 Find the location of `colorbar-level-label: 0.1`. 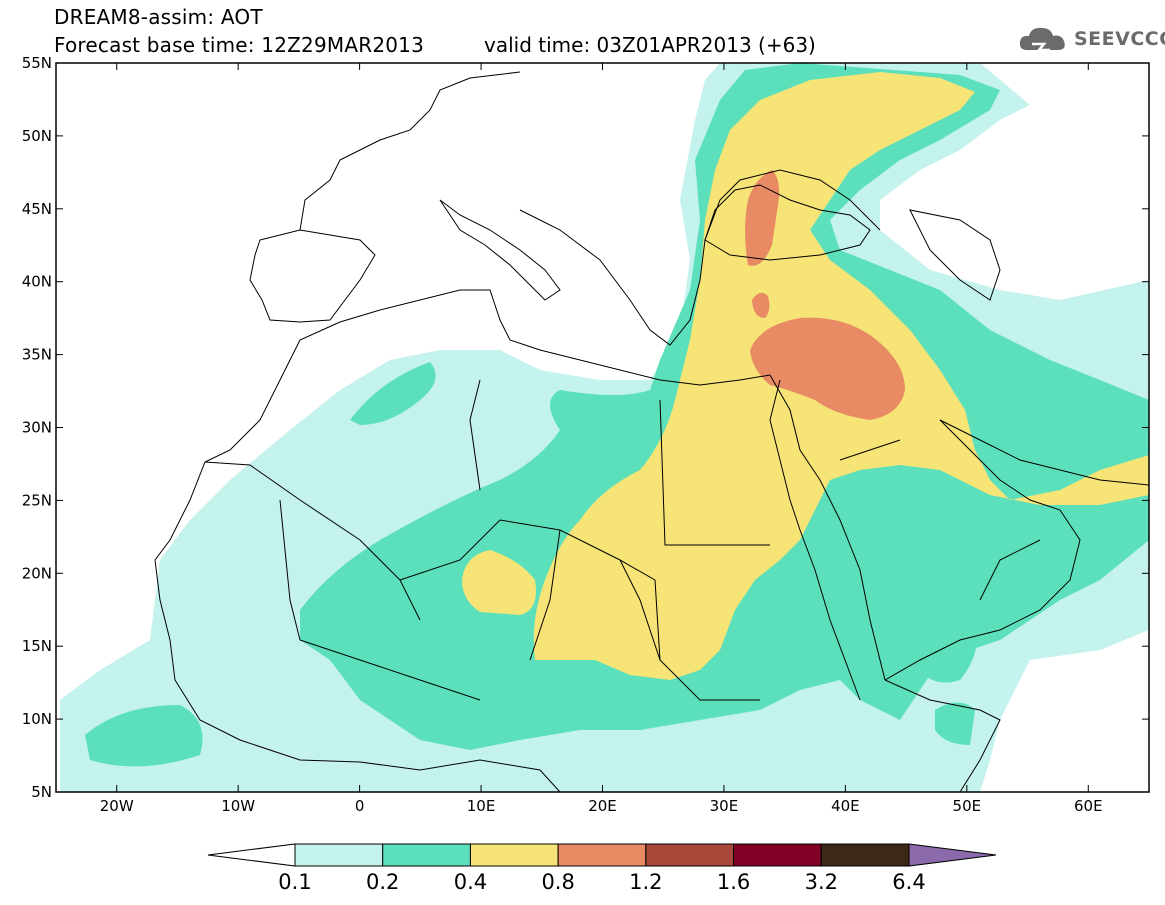

colorbar-level-label: 0.1 is located at coordinates (295, 882).